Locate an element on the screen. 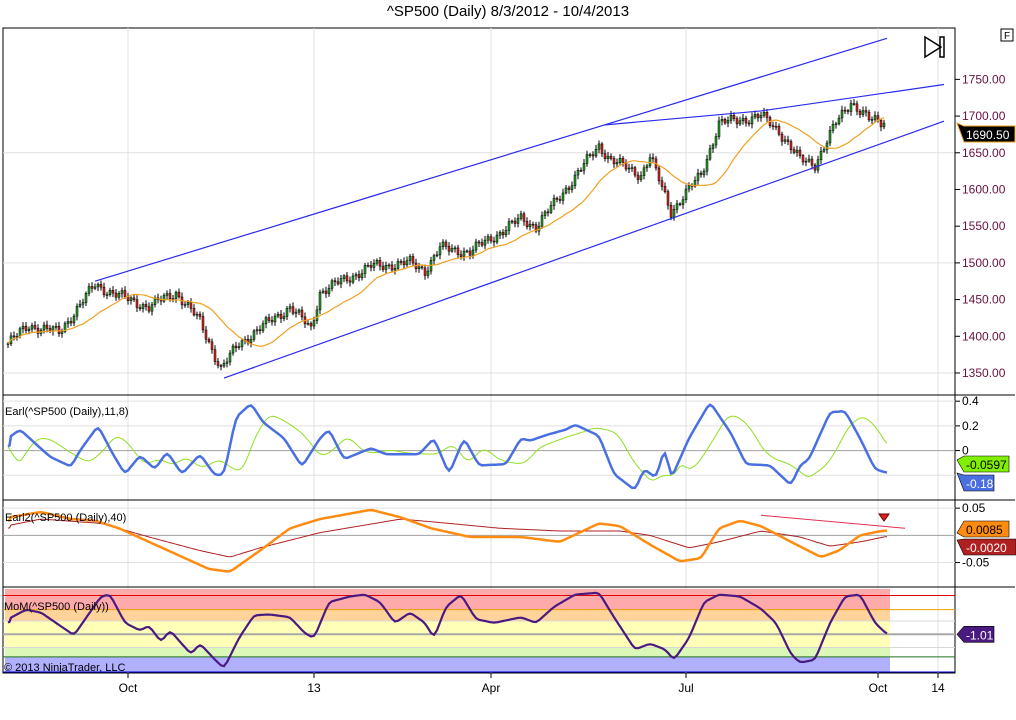  divergence-line is located at coordinates (833, 521).